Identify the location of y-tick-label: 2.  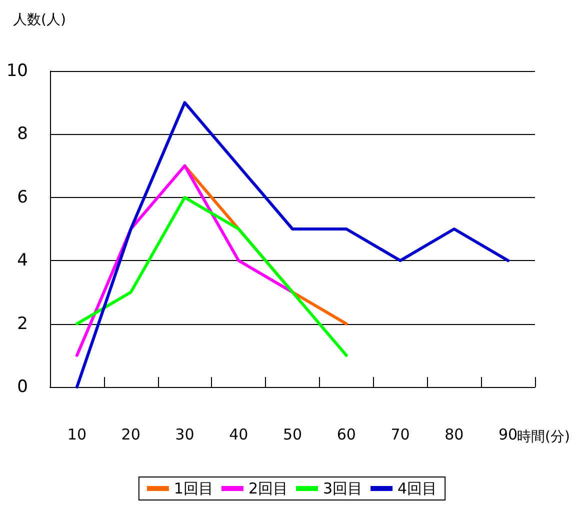
(22, 324).